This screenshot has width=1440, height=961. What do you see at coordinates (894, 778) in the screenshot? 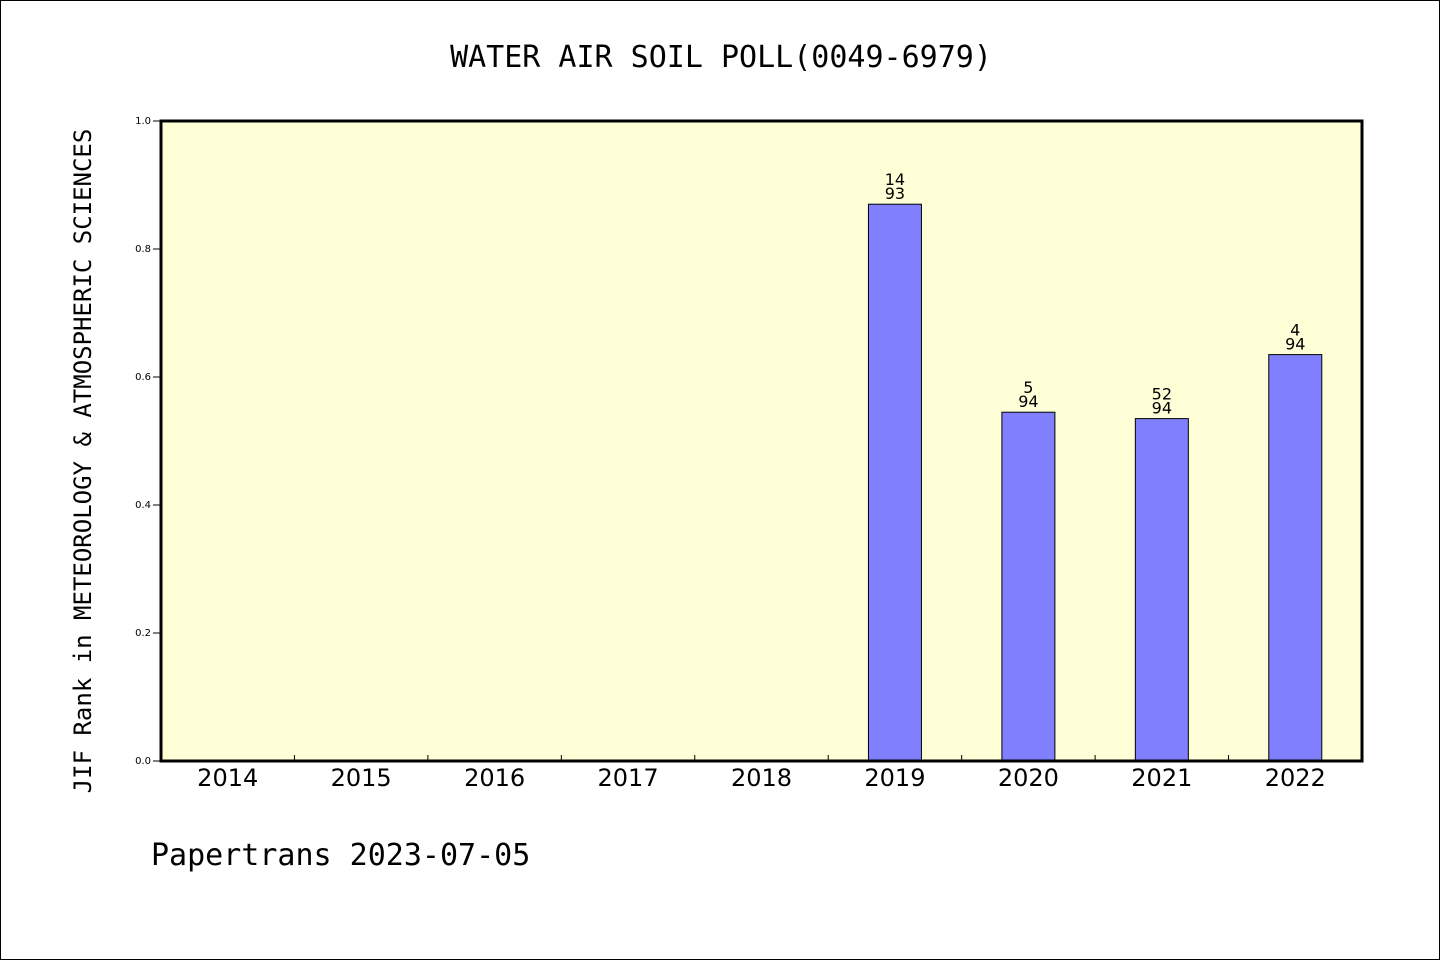
I see `x-tick-label: 2019` at bounding box center [894, 778].